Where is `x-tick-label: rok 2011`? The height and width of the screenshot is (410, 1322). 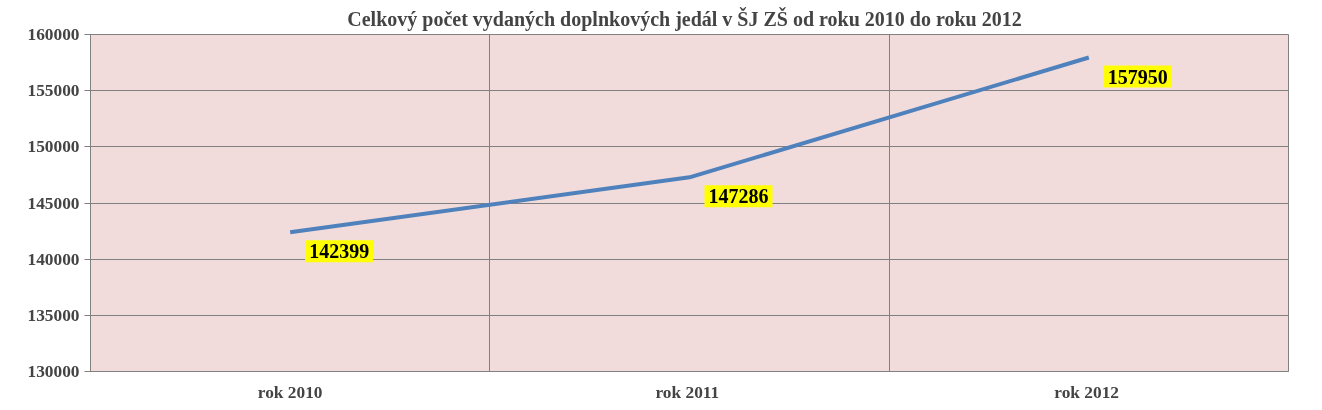
x-tick-label: rok 2011 is located at coordinates (687, 392).